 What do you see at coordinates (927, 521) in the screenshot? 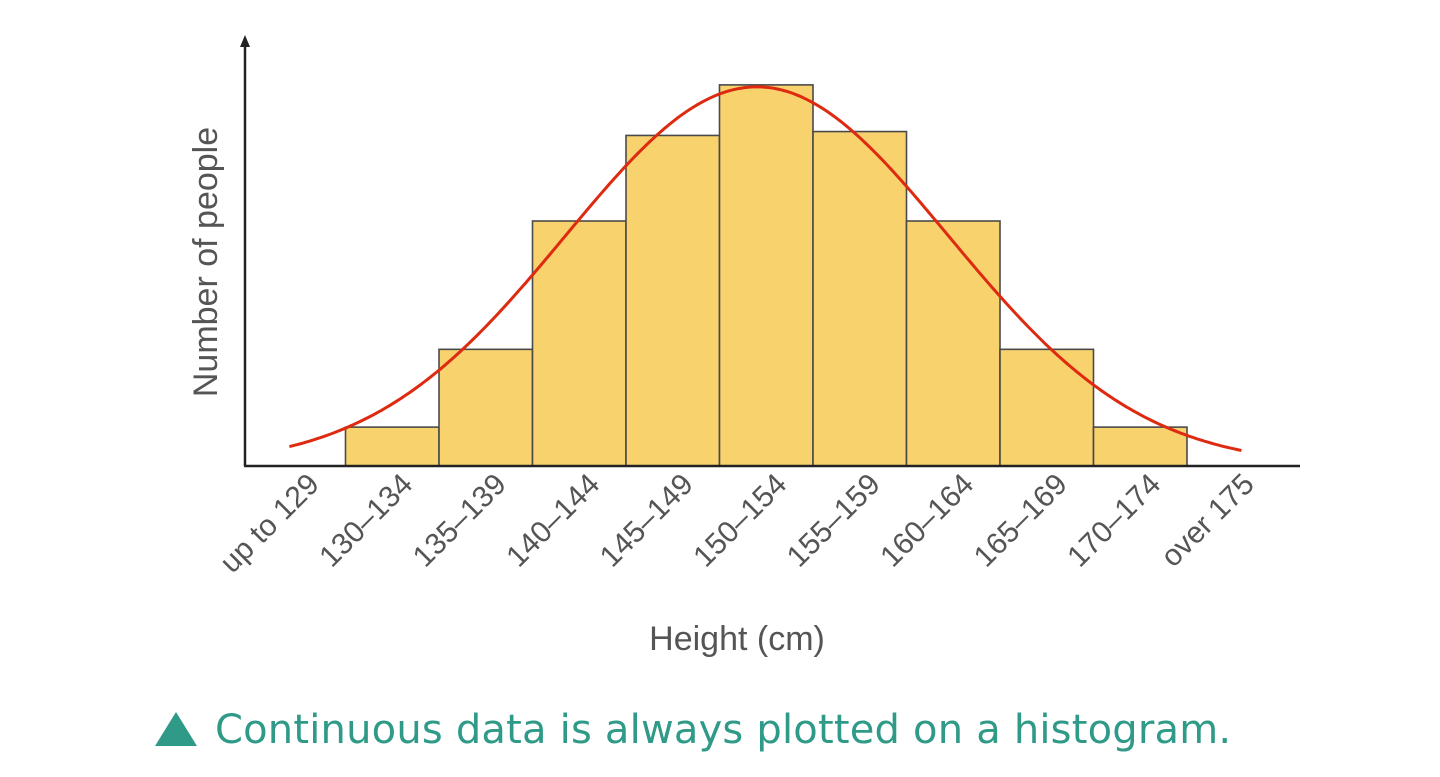
I see `x-tick-label: 160–164` at bounding box center [927, 521].